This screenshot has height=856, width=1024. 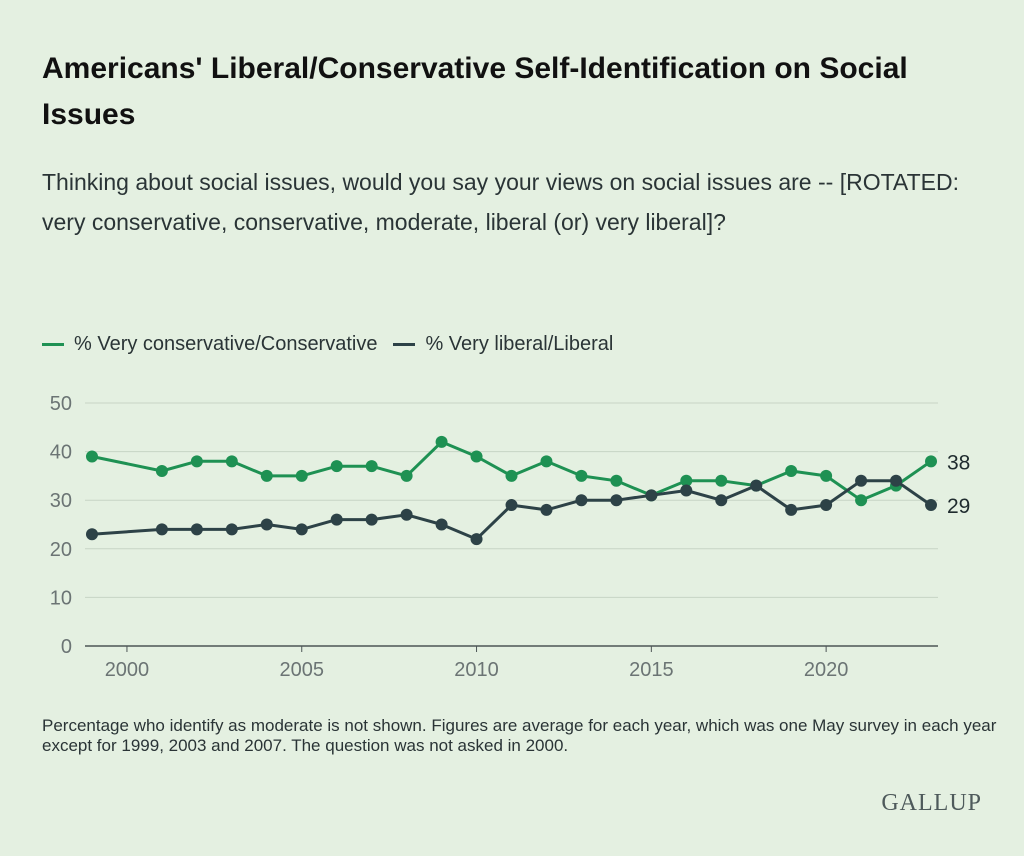 What do you see at coordinates (266, 524) in the screenshot?
I see `data-point-liberal-2004` at bounding box center [266, 524].